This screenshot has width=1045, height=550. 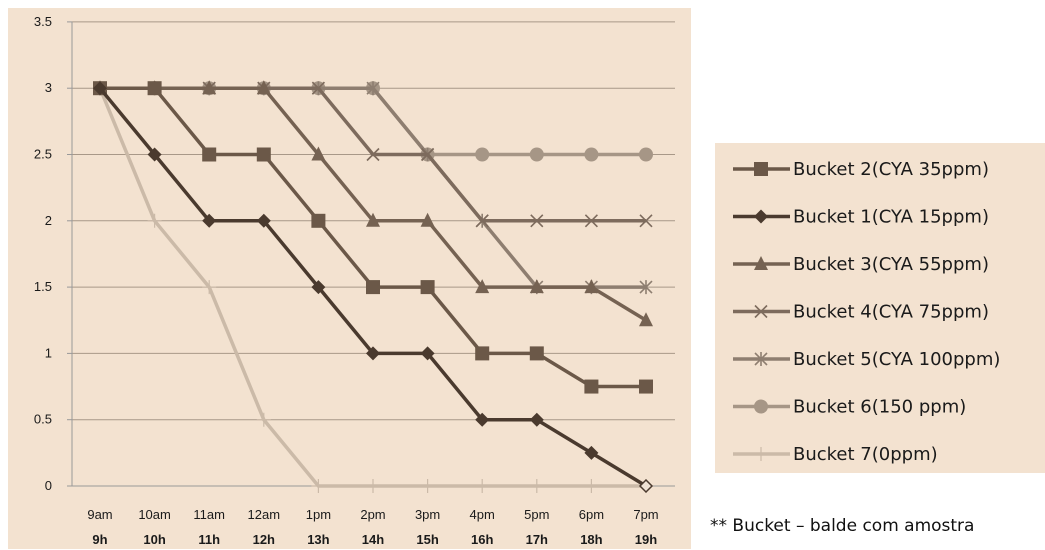 I want to click on legend-label: Bucket 1(CYA 15ppm), so click(x=891, y=217).